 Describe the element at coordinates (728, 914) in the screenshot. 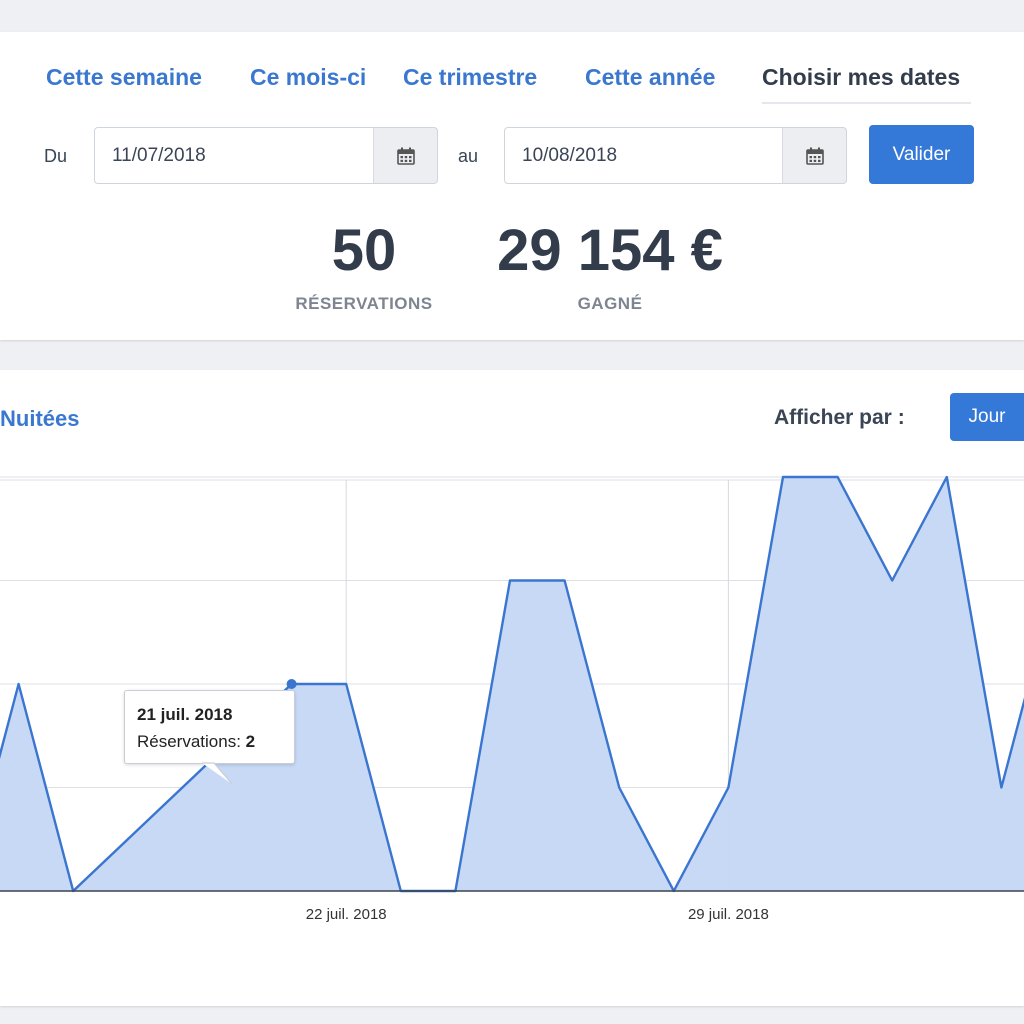

I see `x-tick-label: 29 juil. 2018` at that location.